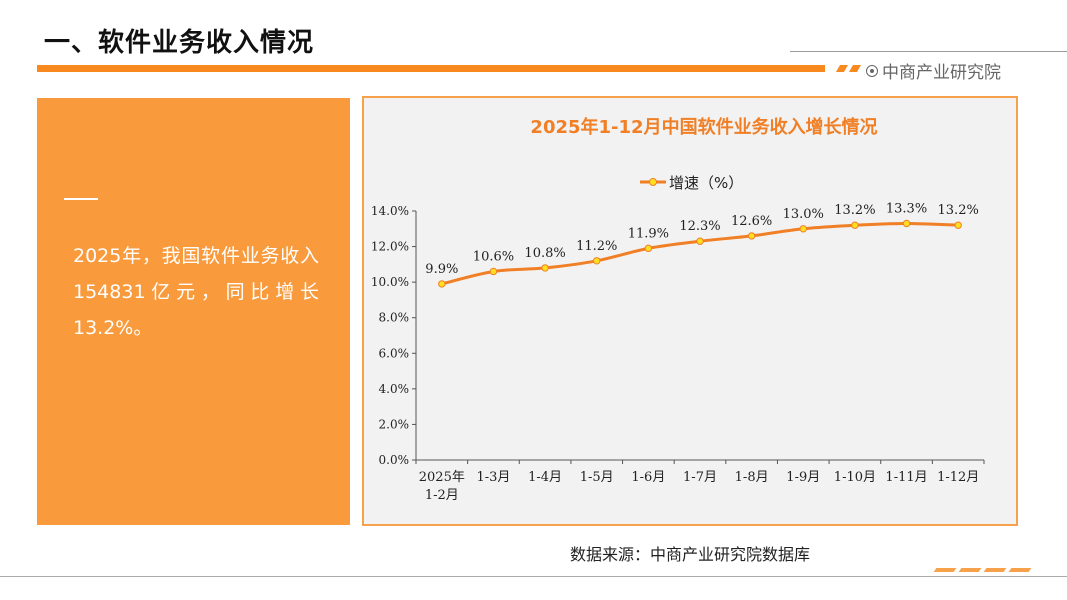 The height and width of the screenshot is (600, 1067). What do you see at coordinates (390, 211) in the screenshot?
I see `y-tick-label: 14.0%` at bounding box center [390, 211].